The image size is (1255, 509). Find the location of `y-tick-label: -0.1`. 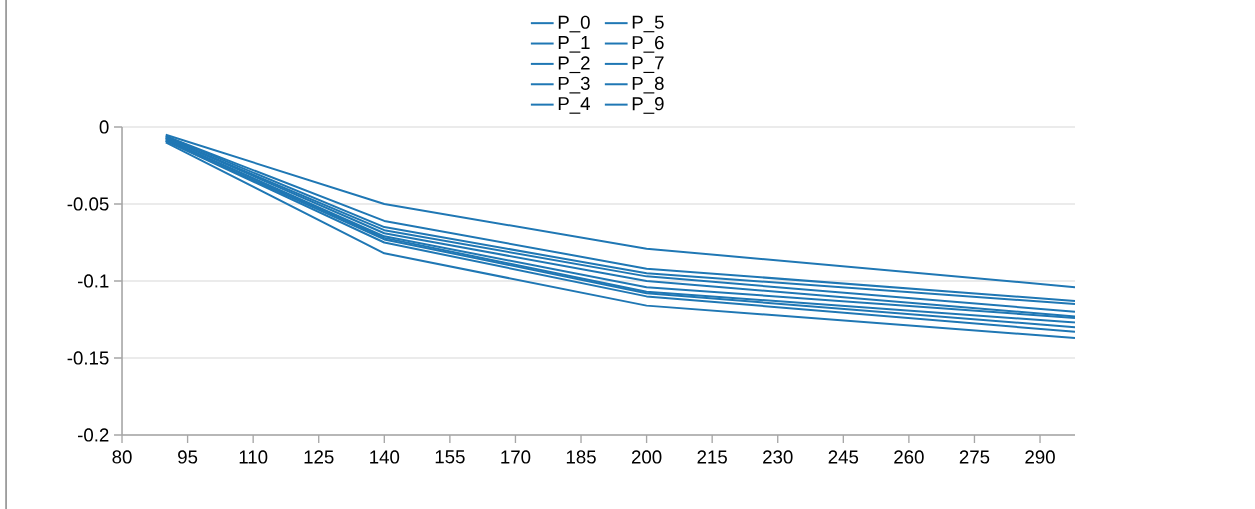

y-tick-label: -0.1 is located at coordinates (93, 281).